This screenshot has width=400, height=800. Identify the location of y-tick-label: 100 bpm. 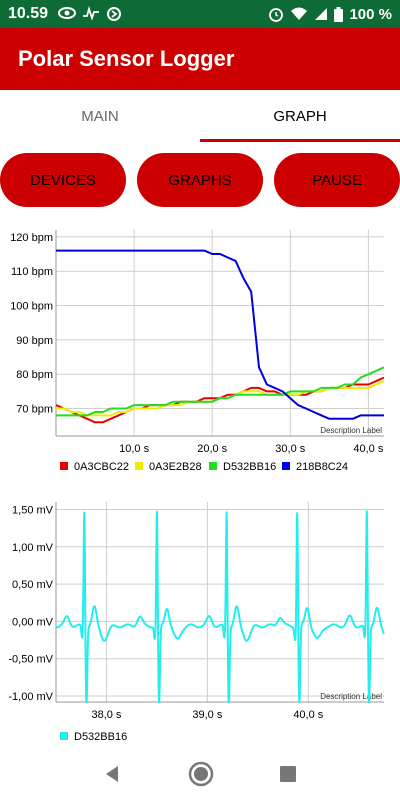
(31, 307).